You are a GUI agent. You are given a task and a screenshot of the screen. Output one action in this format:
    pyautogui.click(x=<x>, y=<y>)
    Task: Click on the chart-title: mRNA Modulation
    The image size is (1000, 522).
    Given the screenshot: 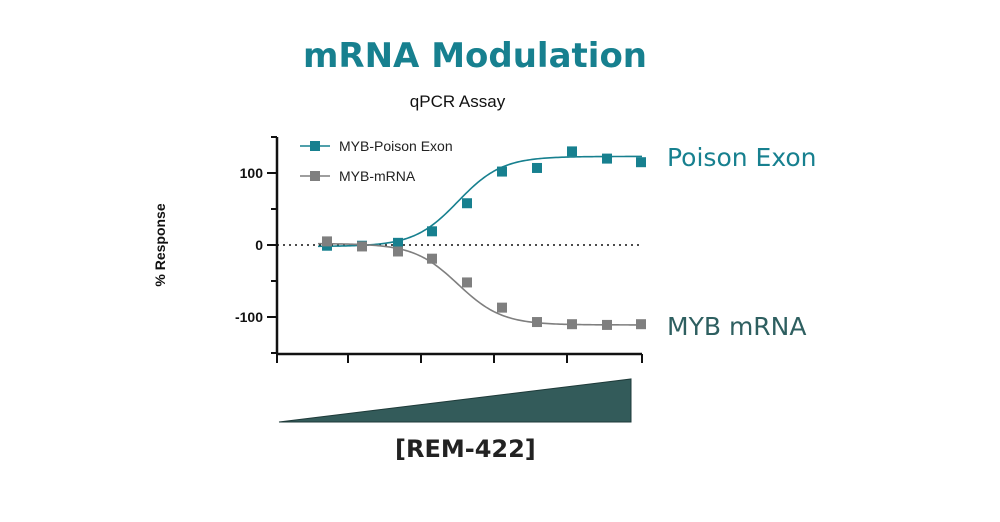 What is the action you would take?
    pyautogui.click(x=475, y=56)
    